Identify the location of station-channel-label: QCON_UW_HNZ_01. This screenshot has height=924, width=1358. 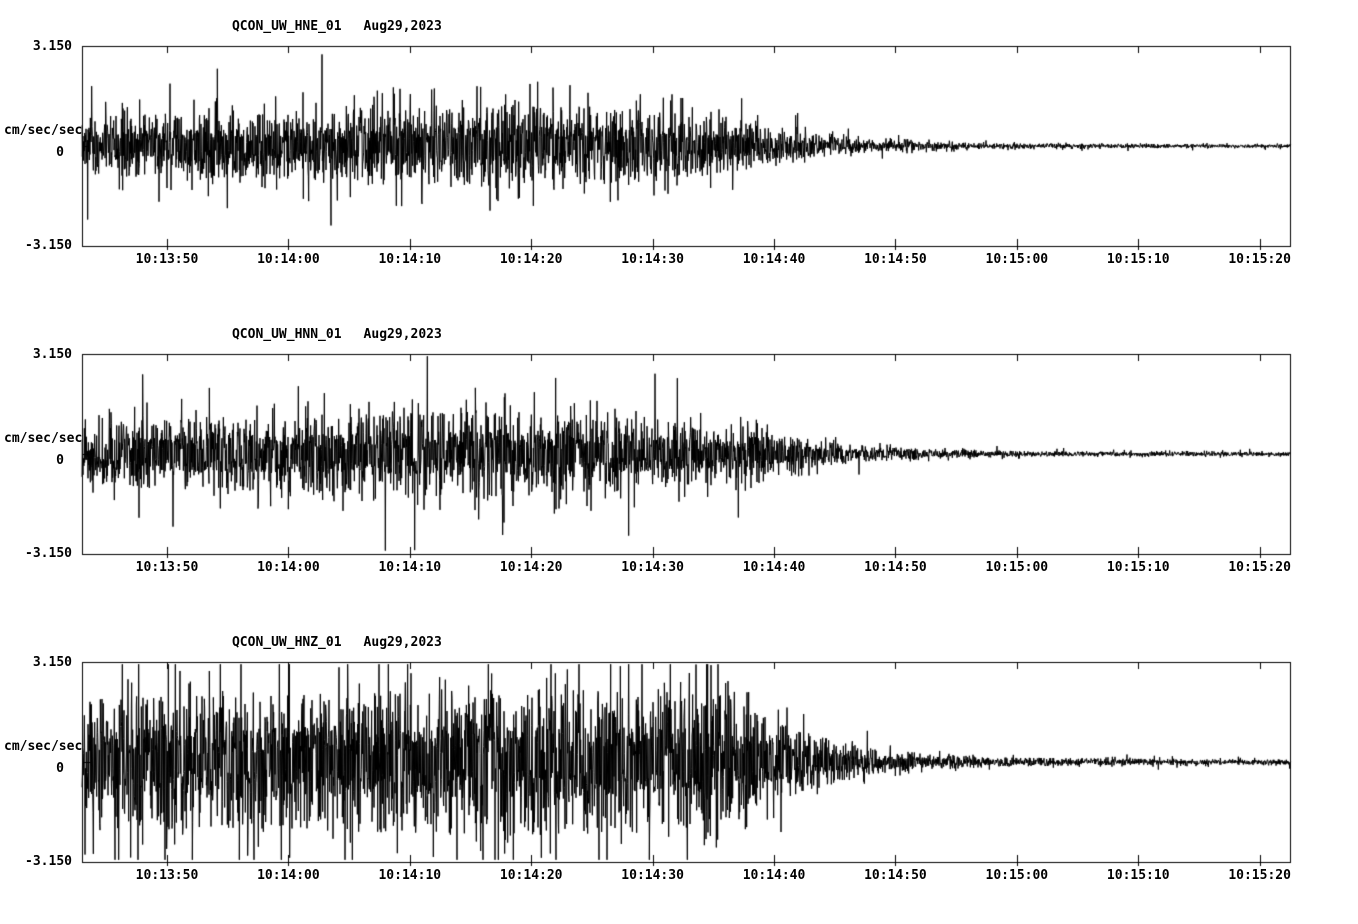
(286, 642).